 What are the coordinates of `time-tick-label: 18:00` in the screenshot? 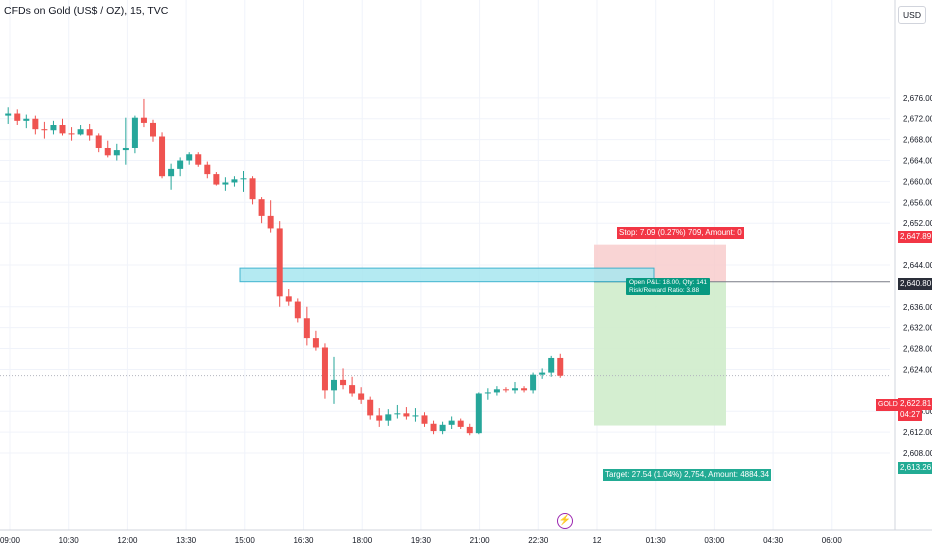 It's located at (362, 540).